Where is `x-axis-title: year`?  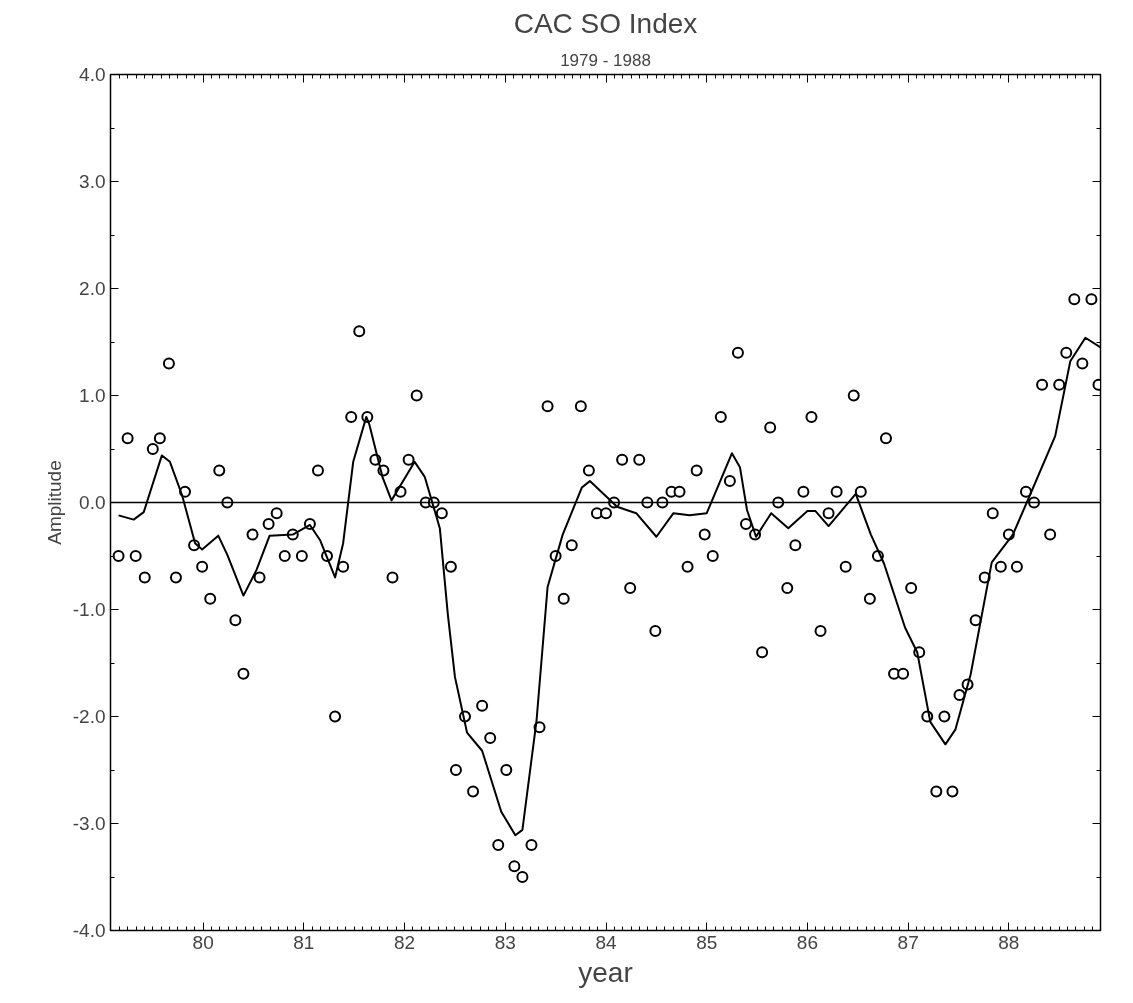
x-axis-title: year is located at coordinates (605, 972).